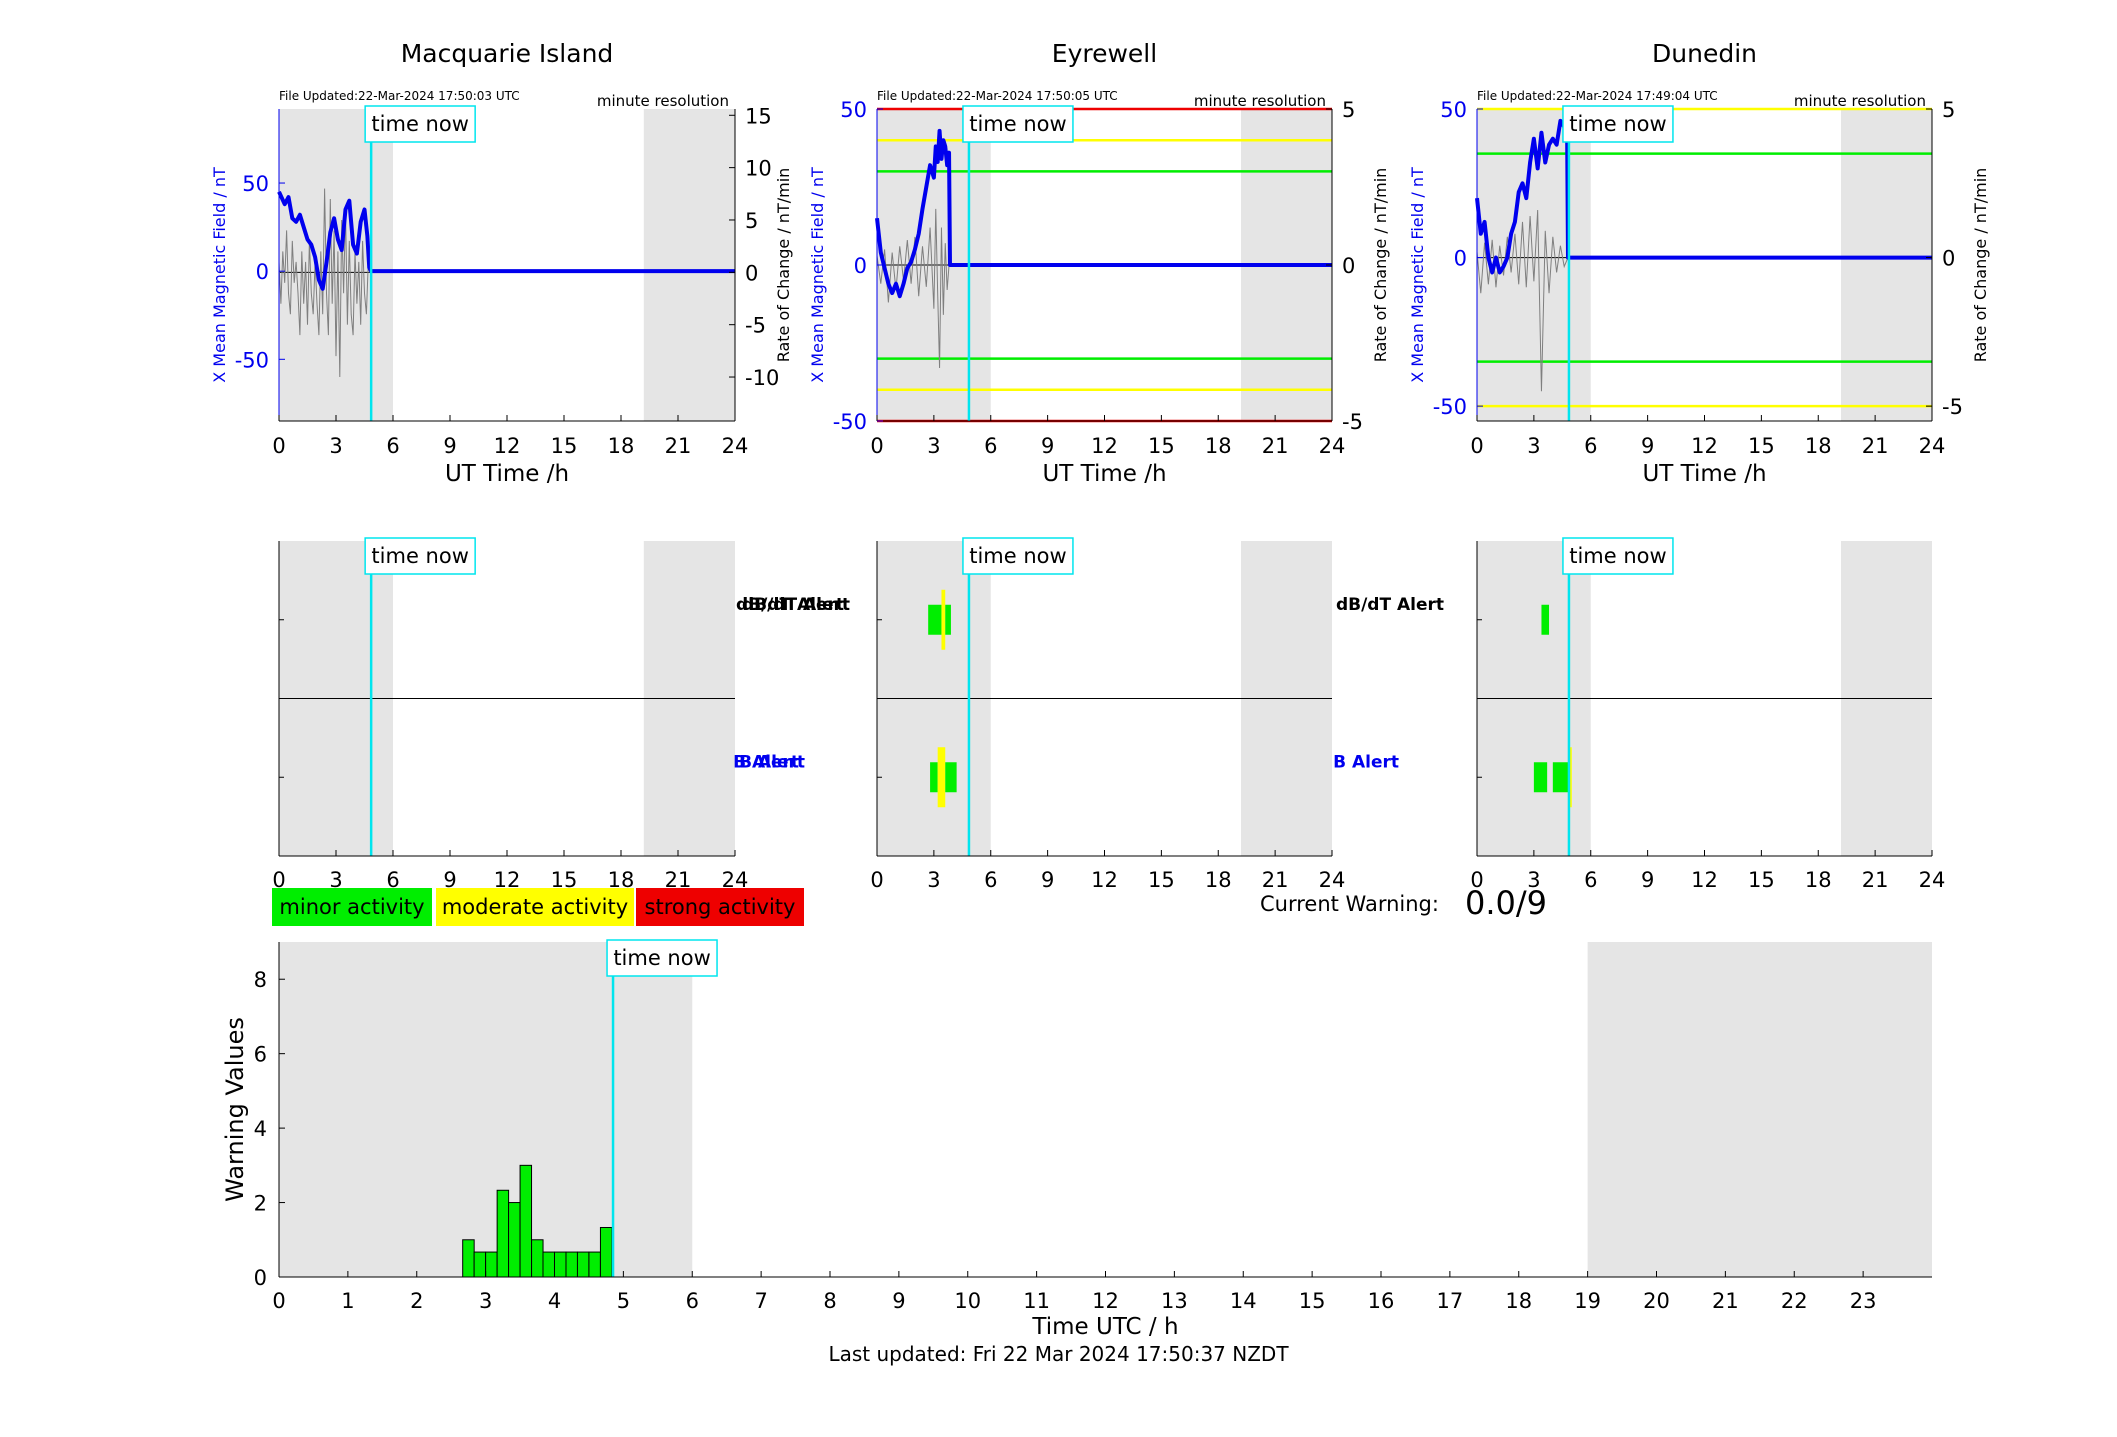 The height and width of the screenshot is (1437, 2117). Describe the element at coordinates (1104, 1327) in the screenshot. I see `x-axis-label: Time UTC / h` at that location.